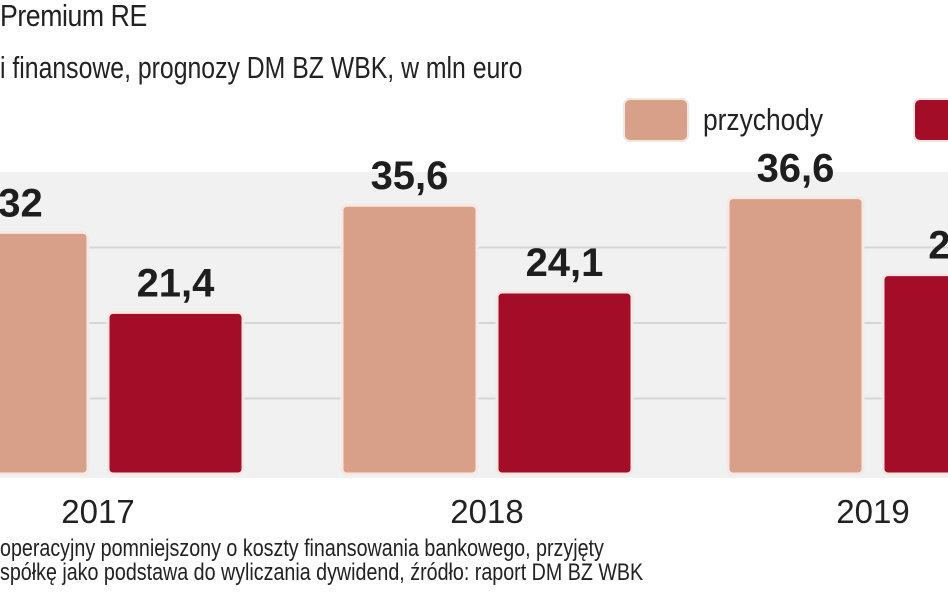  Describe the element at coordinates (795, 336) in the screenshot. I see `bar-2019-przychody` at that location.